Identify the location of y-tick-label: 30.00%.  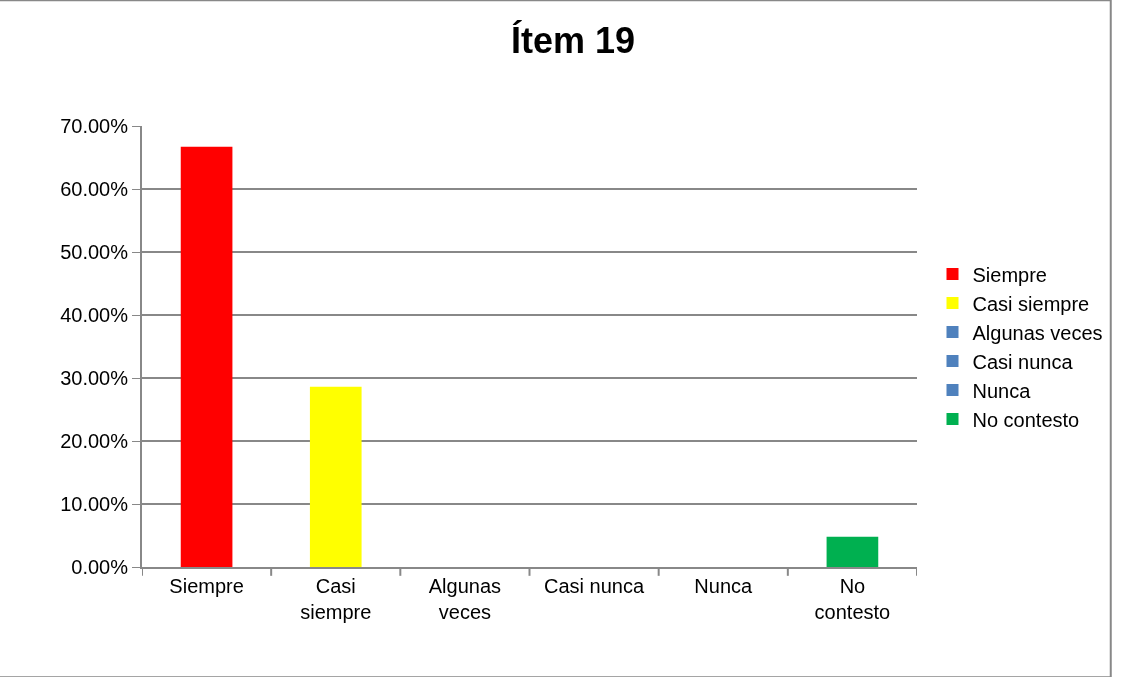
(94, 378).